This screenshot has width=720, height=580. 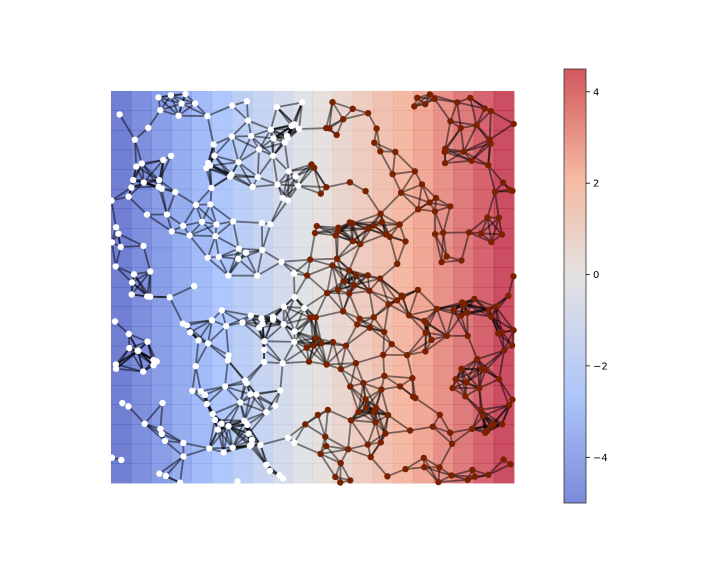 What do you see at coordinates (575, 286) in the screenshot?
I see `colorbar` at bounding box center [575, 286].